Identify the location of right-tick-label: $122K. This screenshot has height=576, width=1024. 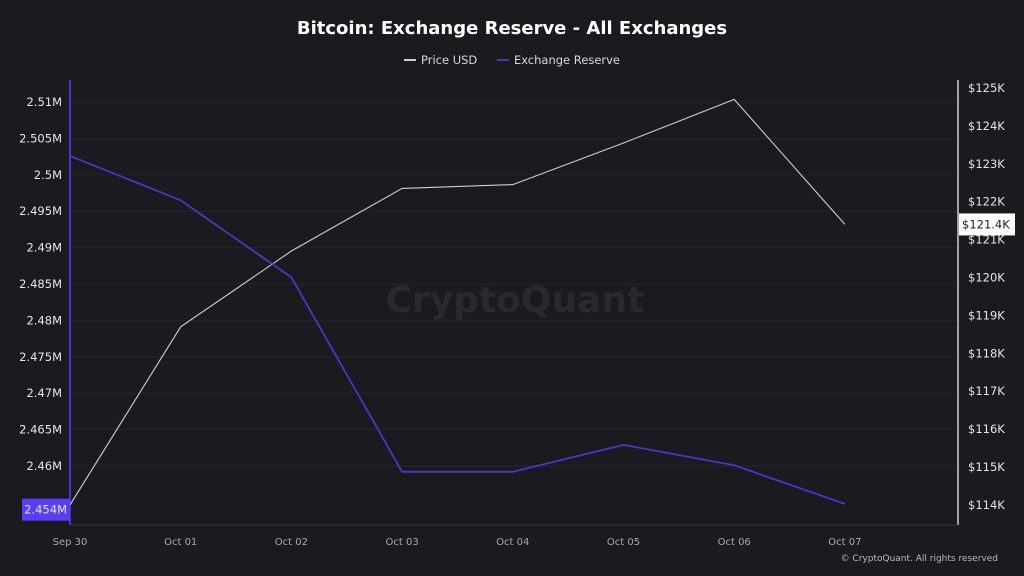
(986, 202).